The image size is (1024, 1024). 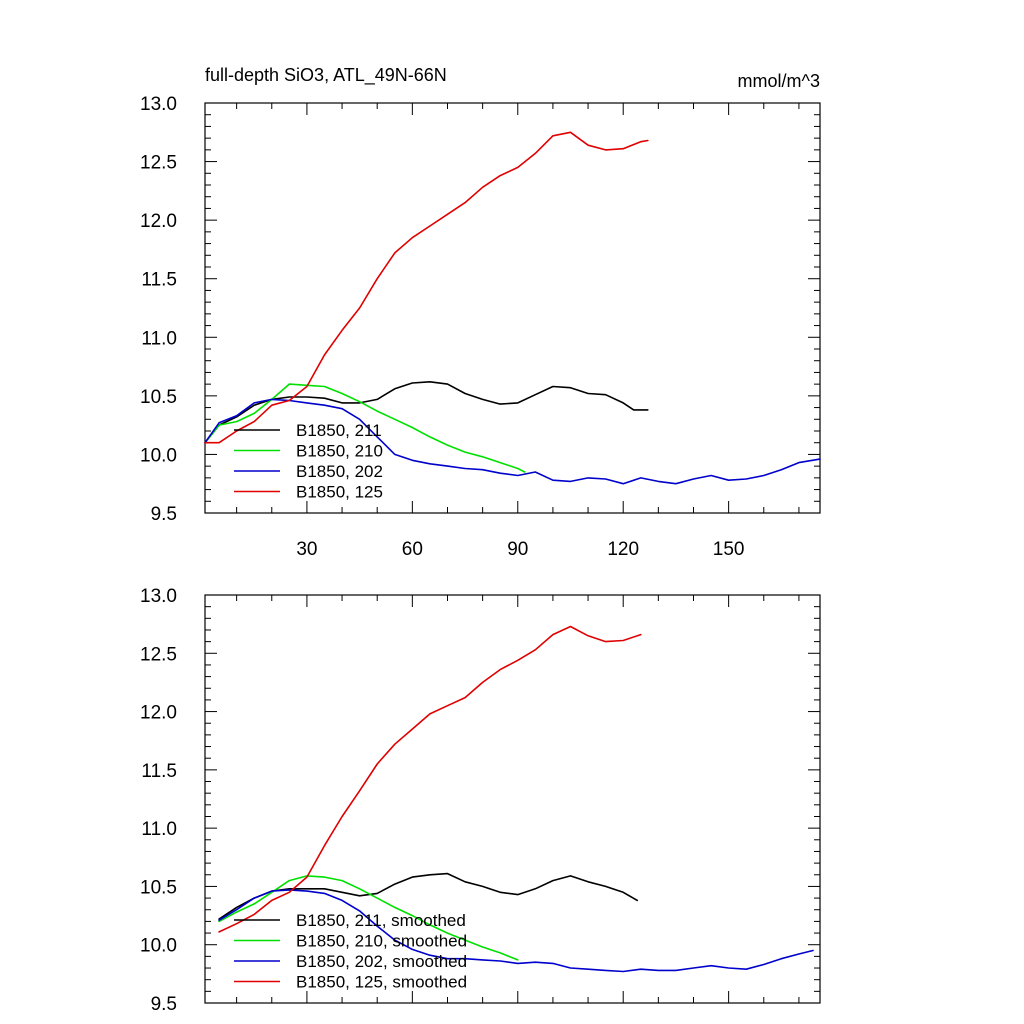 What do you see at coordinates (517, 549) in the screenshot?
I see `x-tick-label: 90` at bounding box center [517, 549].